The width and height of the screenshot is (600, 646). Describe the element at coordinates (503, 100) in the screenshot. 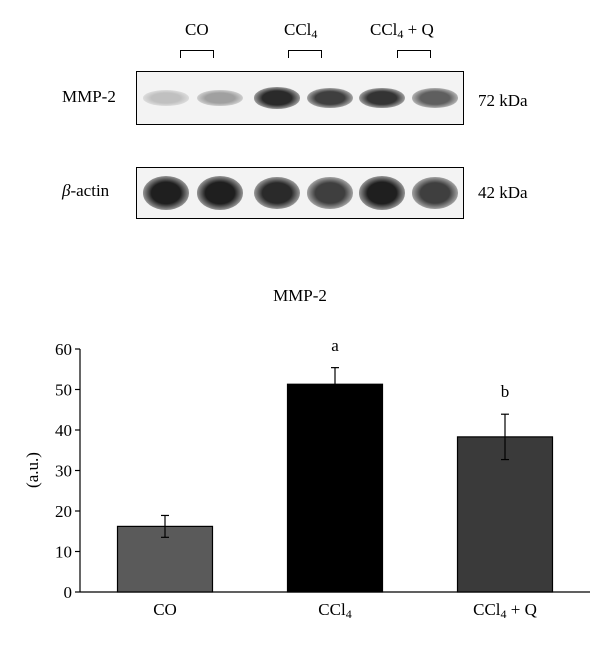

I see `blot-size-label-mmp2: 72 kDa` at that location.